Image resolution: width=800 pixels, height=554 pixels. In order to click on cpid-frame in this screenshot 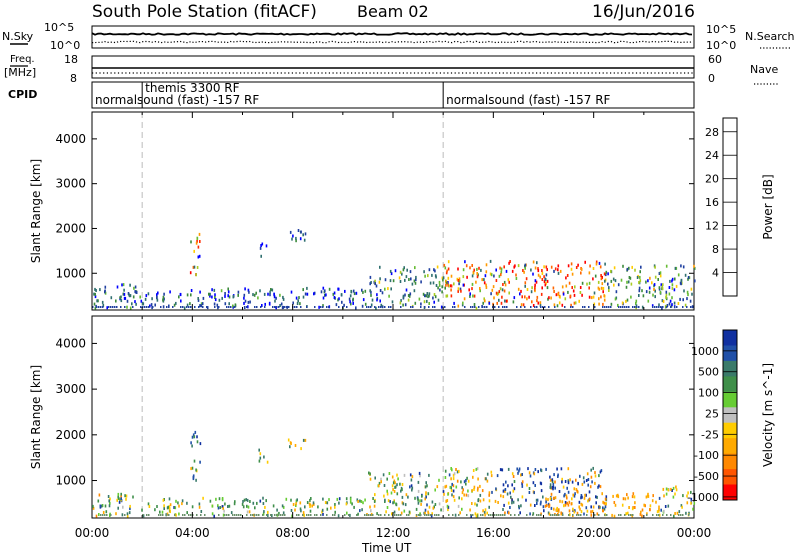, I will do `click(393, 95)`.